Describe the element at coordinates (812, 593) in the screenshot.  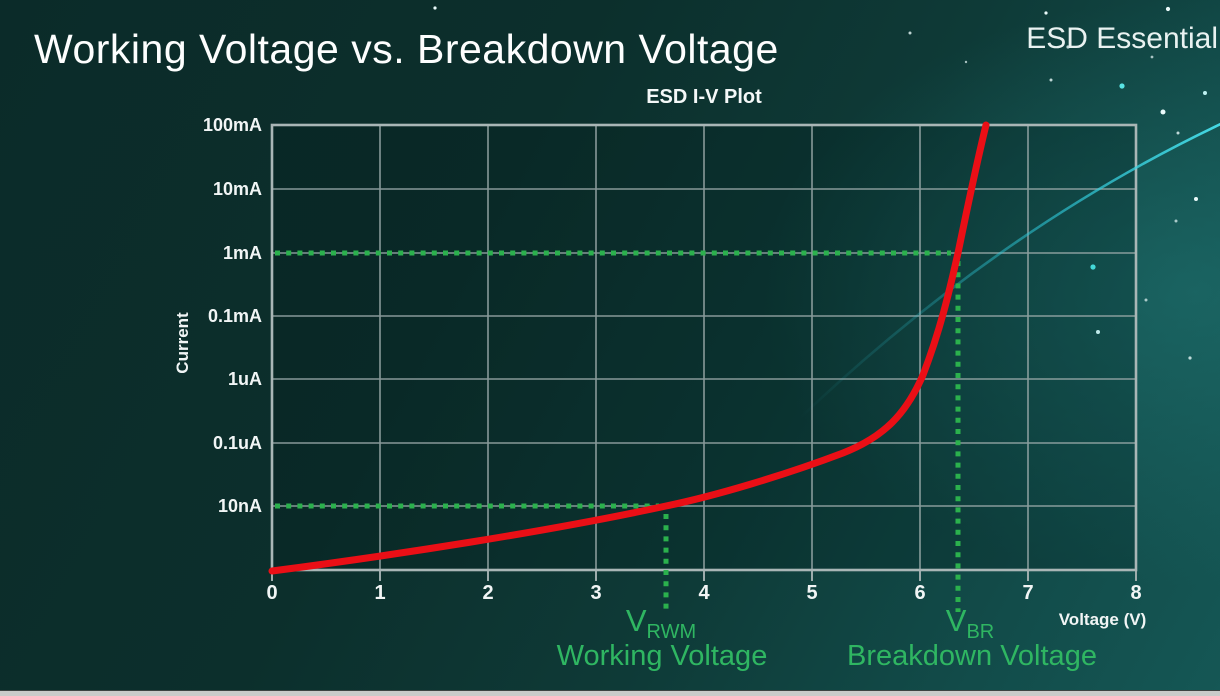
I see `x-tick-5: 5` at that location.